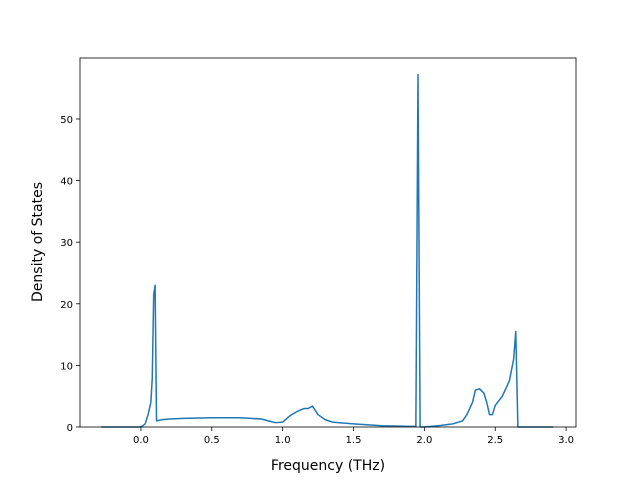  I want to click on y-tick-label: 30, so click(66, 243).